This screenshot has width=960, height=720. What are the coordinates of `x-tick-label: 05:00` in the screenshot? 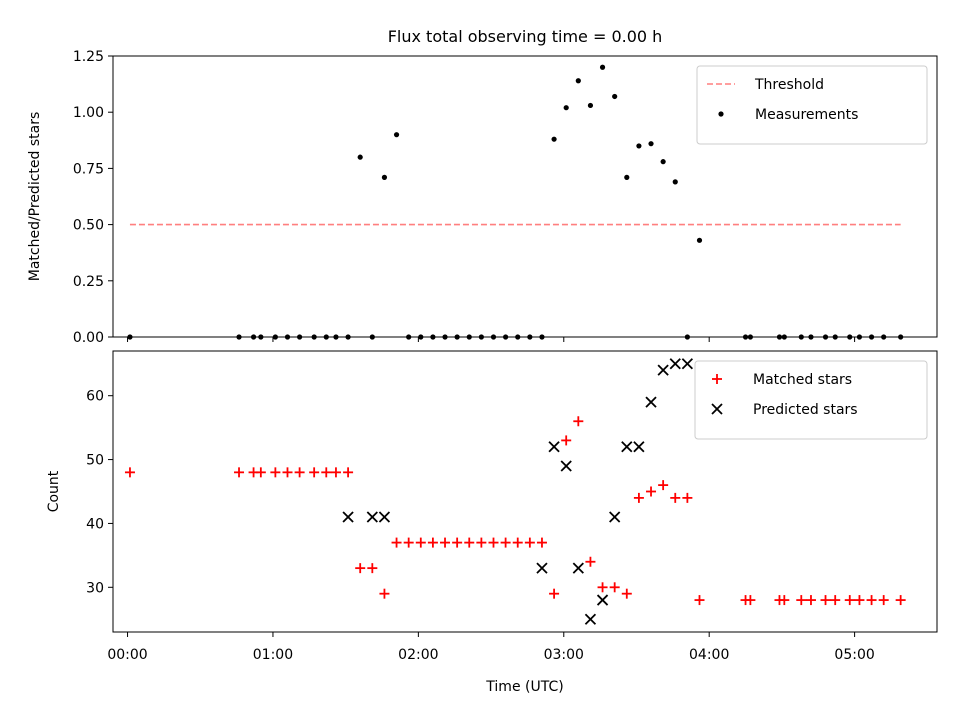 It's located at (854, 655).